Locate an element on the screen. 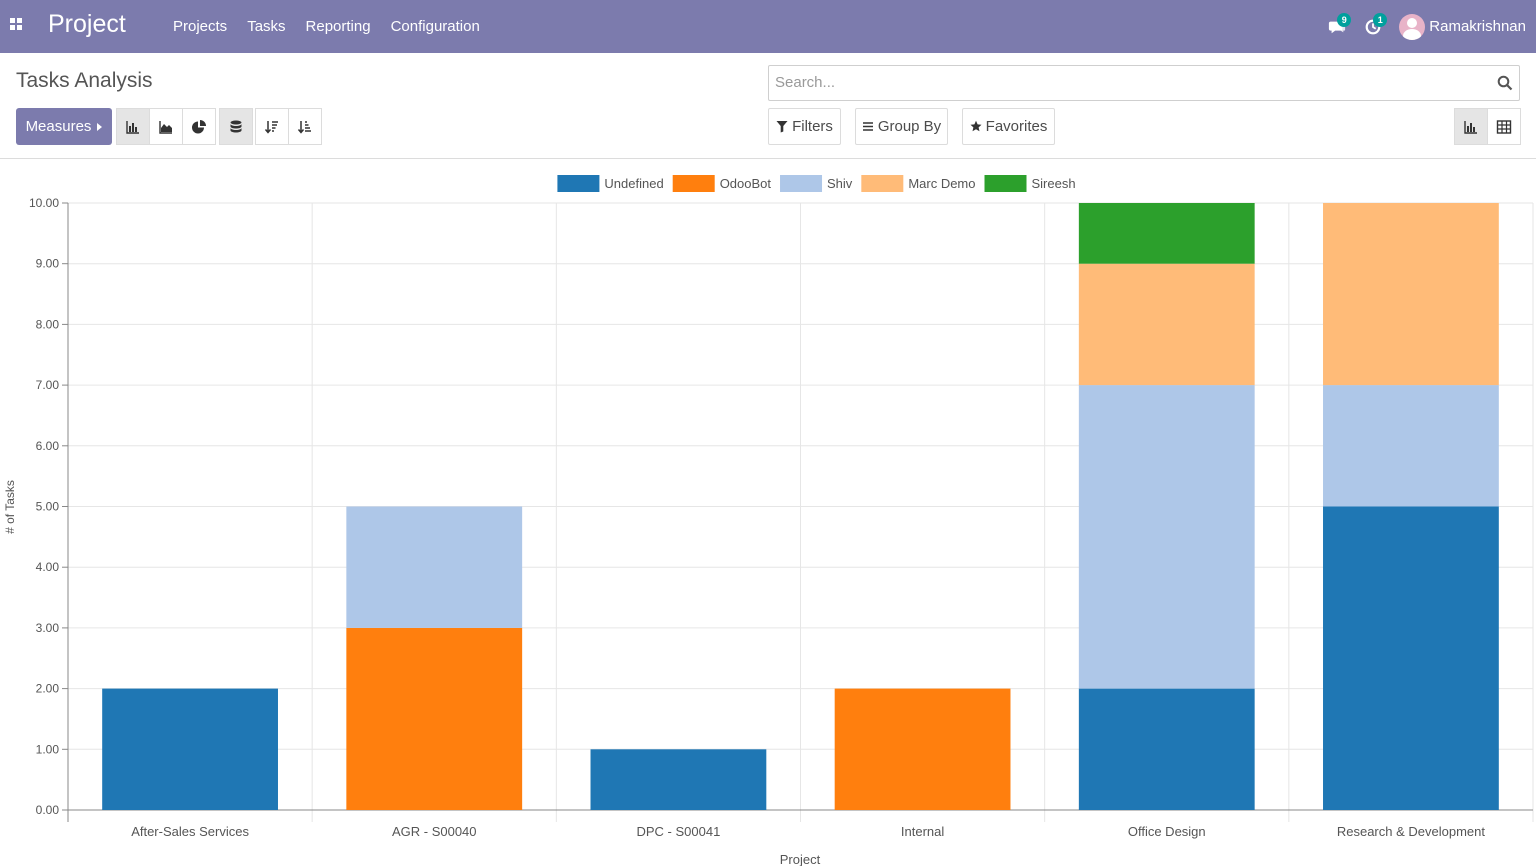  pie-chart-icon is located at coordinates (199, 126).